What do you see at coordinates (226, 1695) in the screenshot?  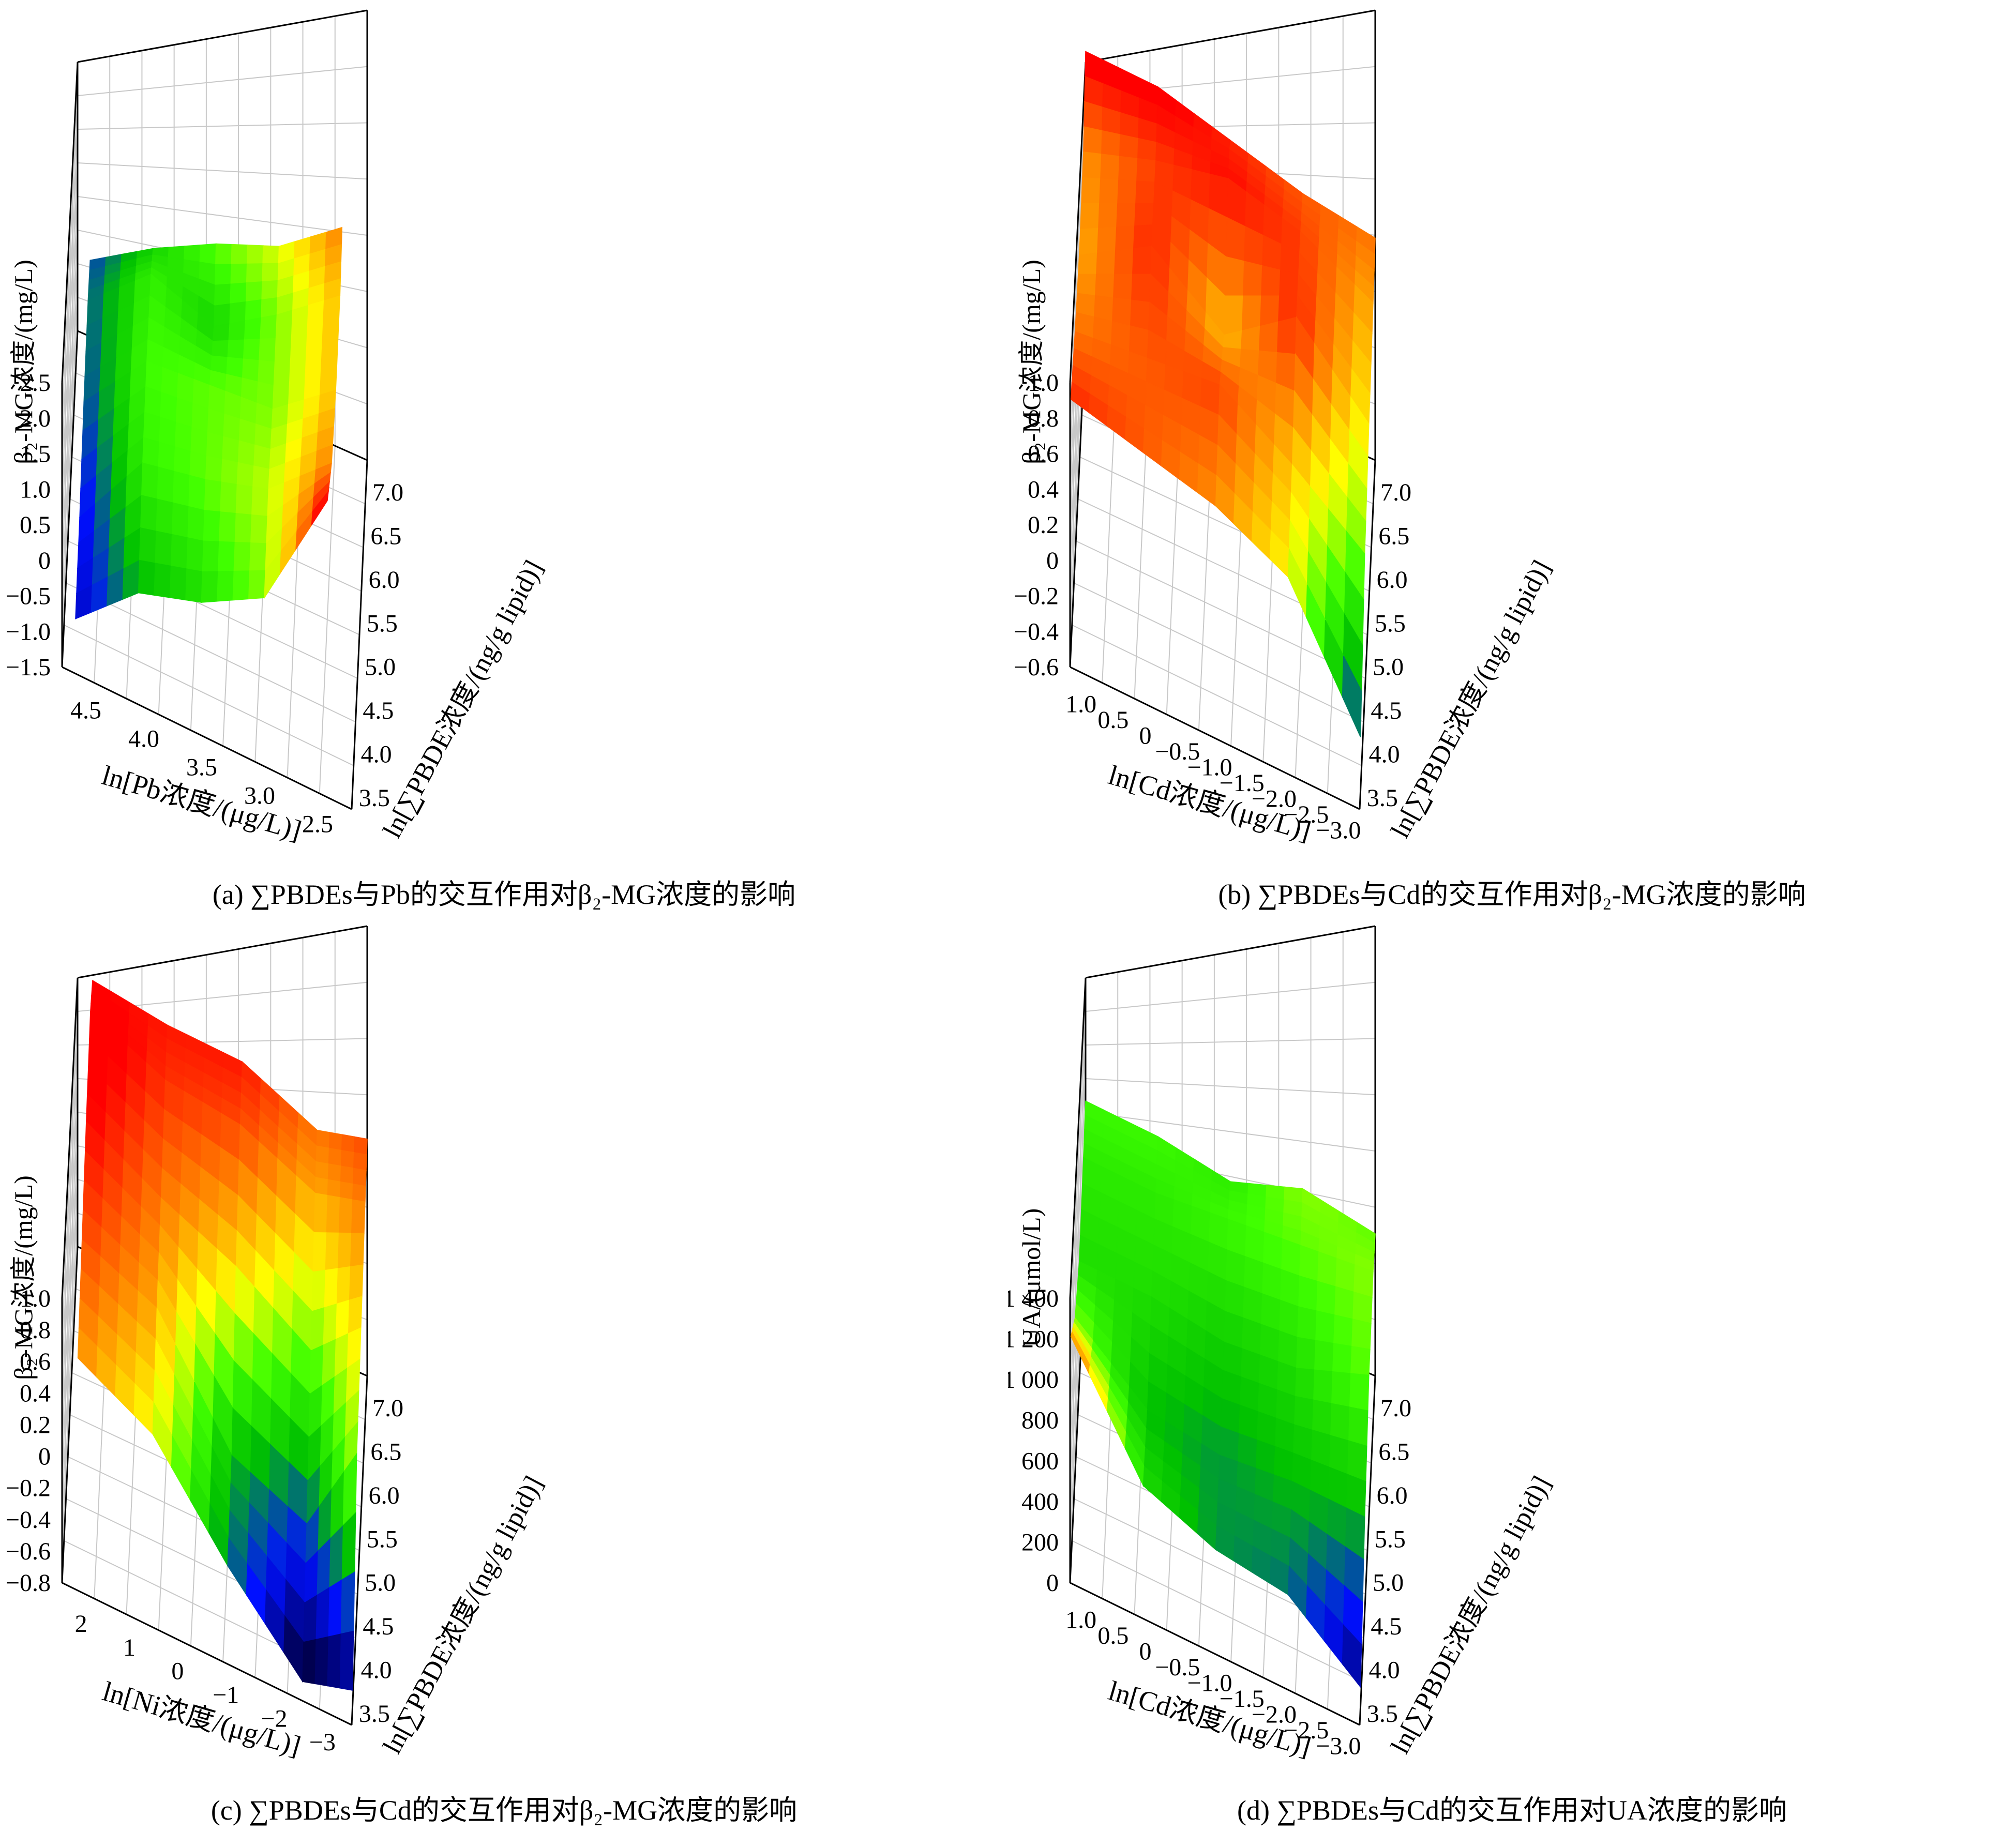 I see `x-tick-label: −1` at bounding box center [226, 1695].